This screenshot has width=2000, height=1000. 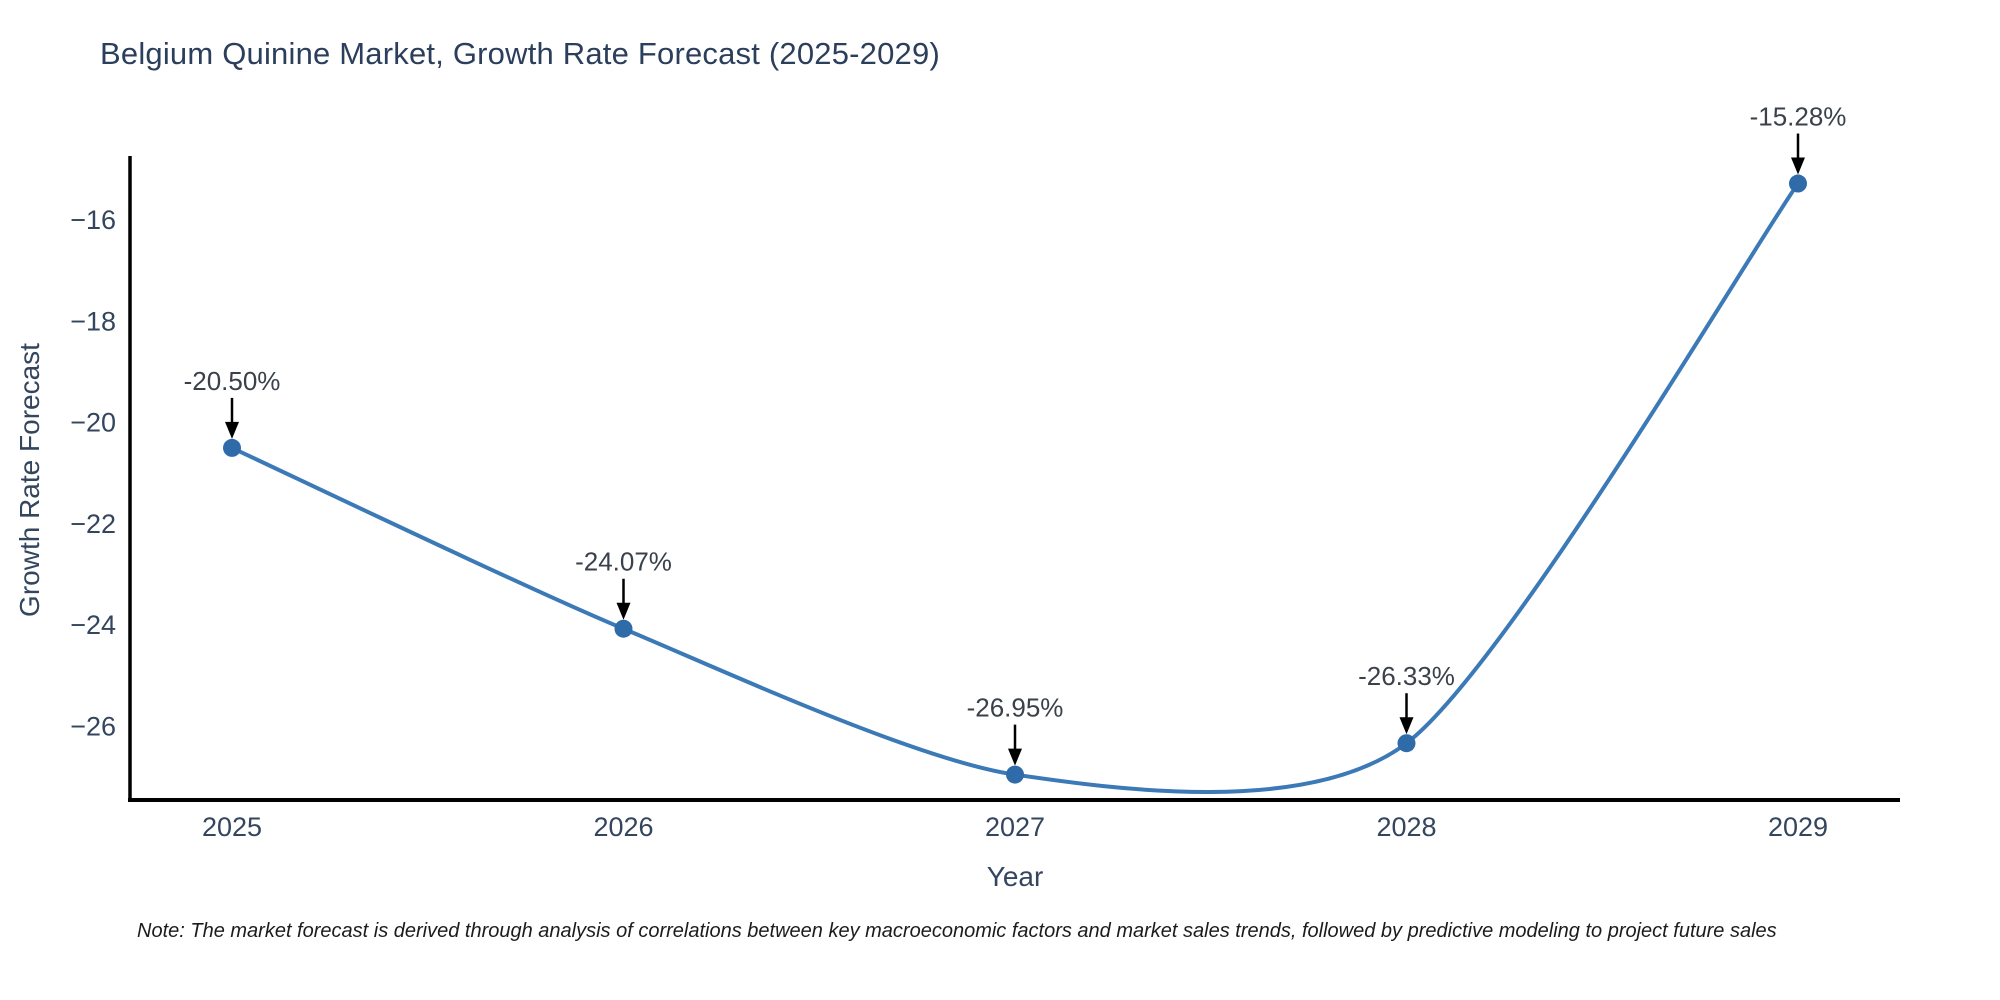 What do you see at coordinates (1406, 676) in the screenshot?
I see `point-annotation: -26.33%` at bounding box center [1406, 676].